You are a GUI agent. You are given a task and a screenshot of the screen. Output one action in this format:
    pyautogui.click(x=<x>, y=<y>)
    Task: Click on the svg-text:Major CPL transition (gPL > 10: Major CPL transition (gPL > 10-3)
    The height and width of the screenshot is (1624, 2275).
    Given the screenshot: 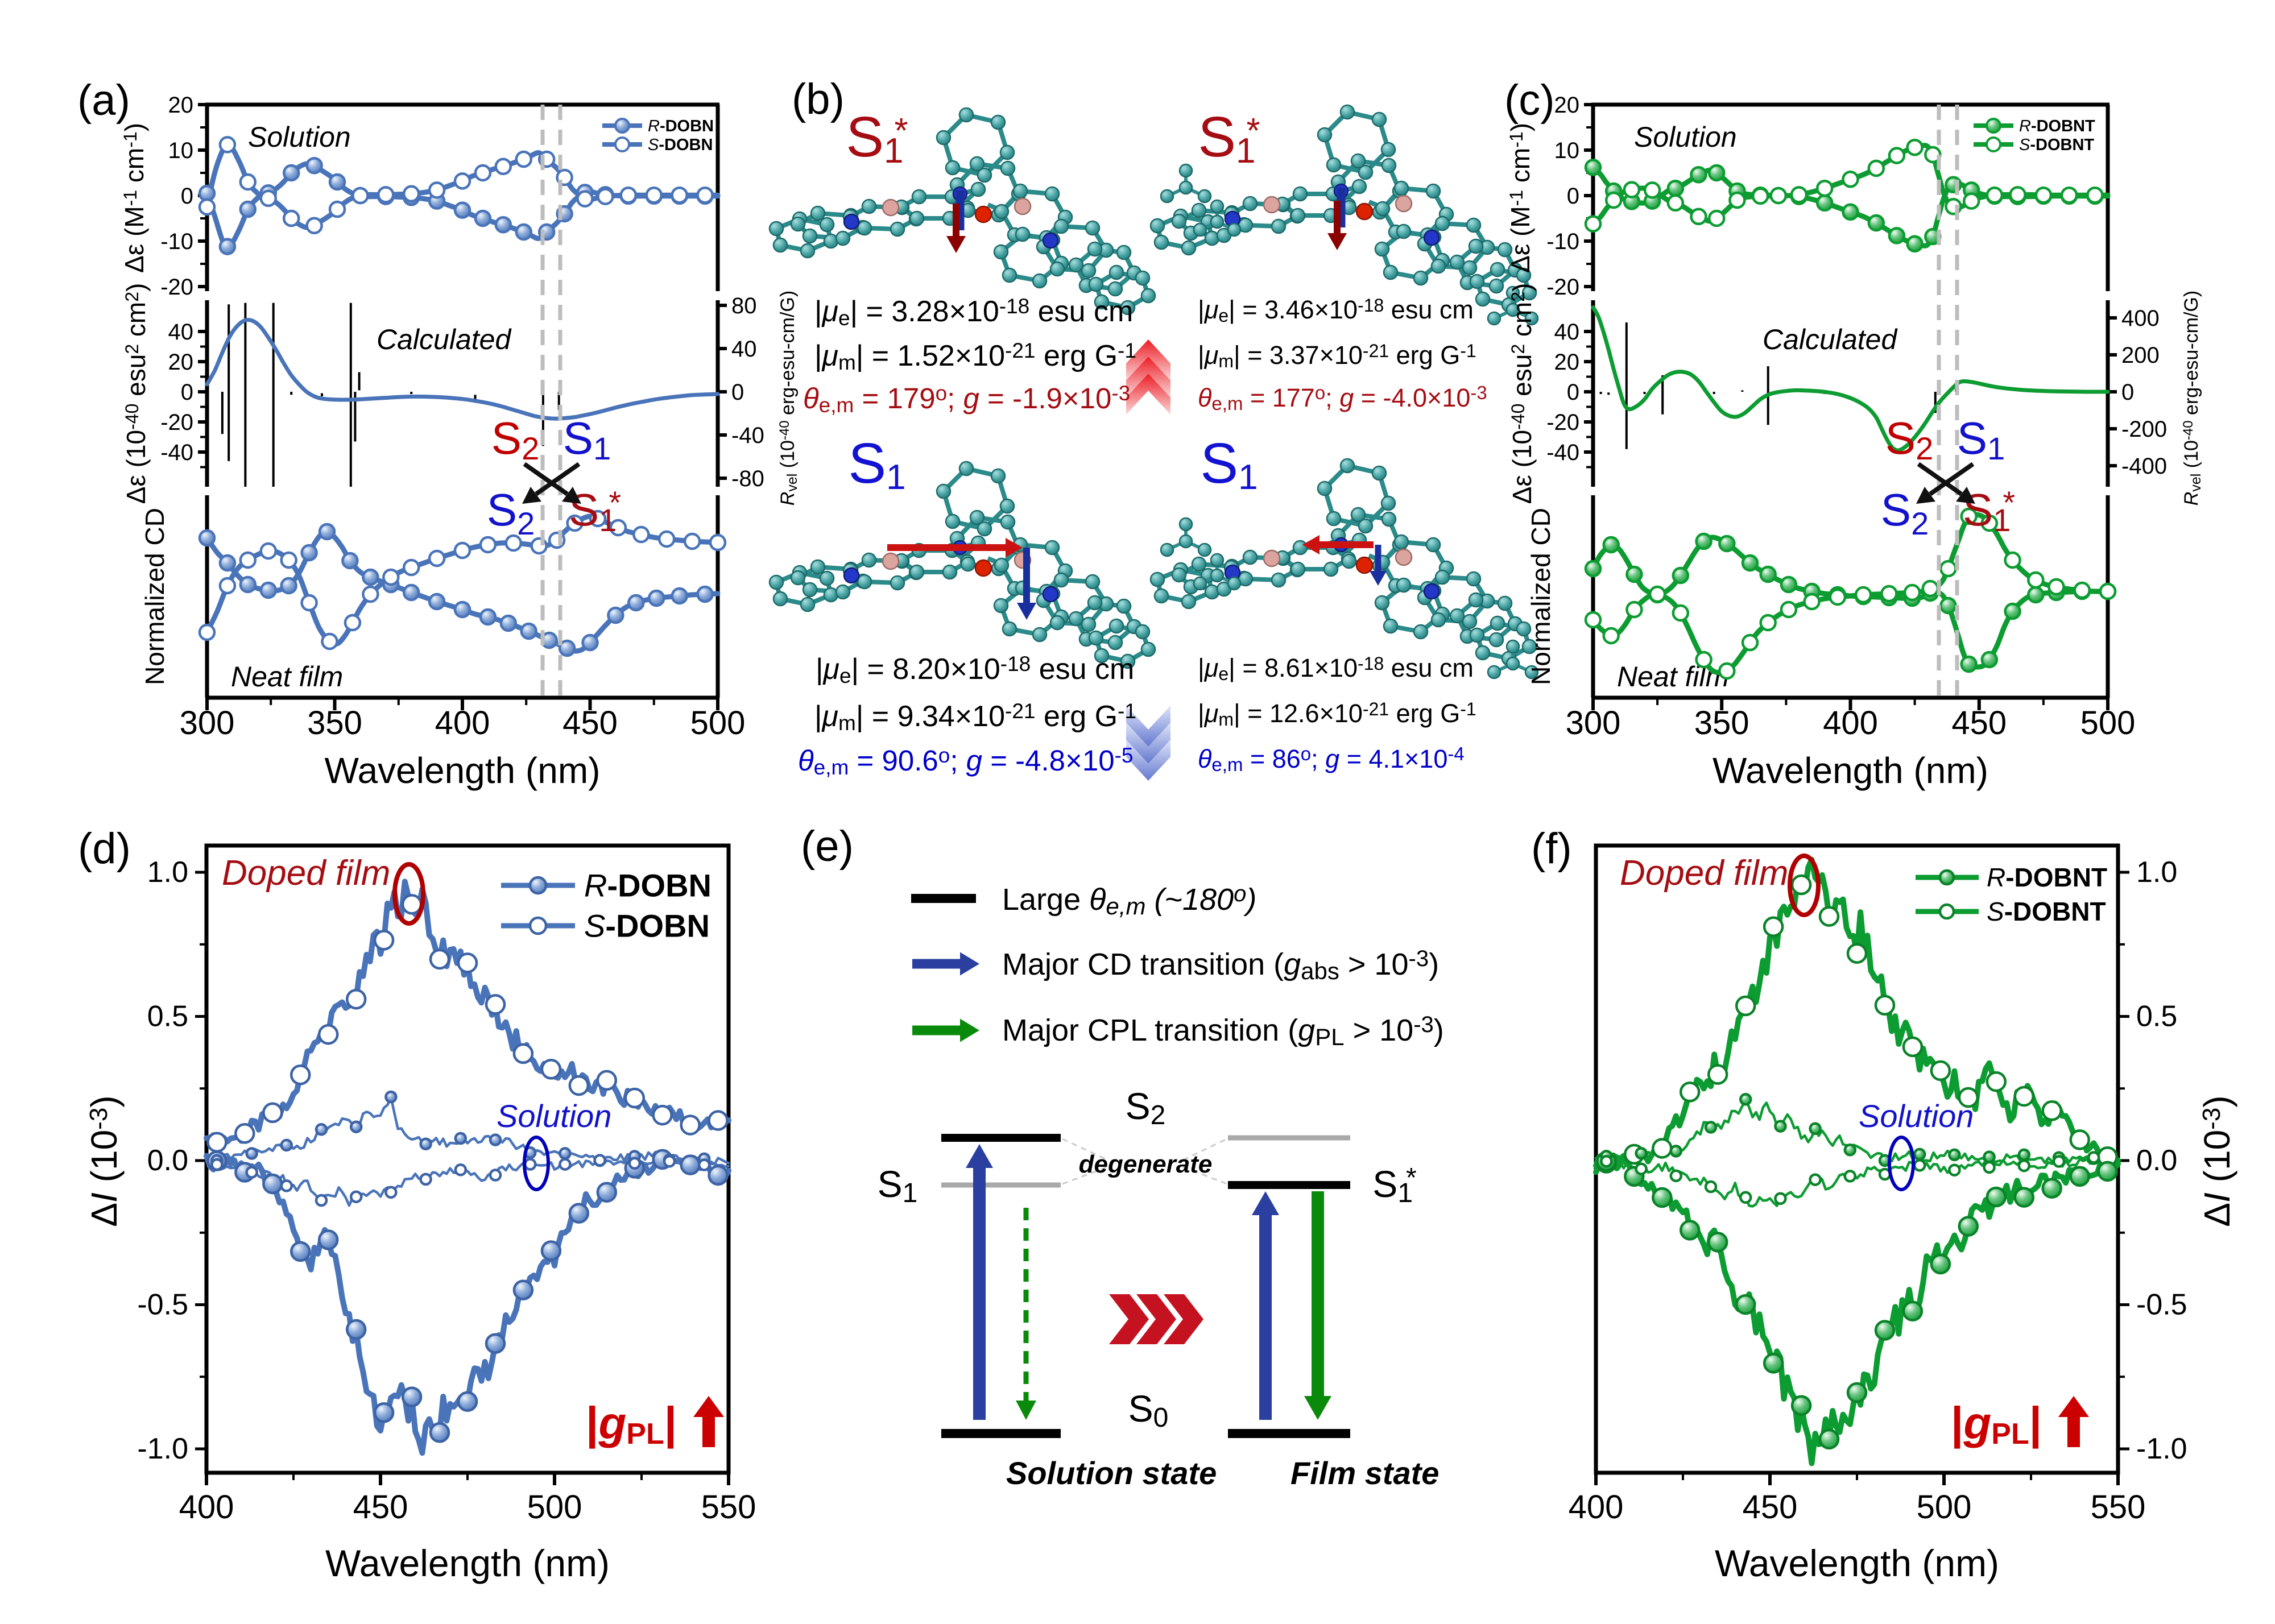 What is the action you would take?
    pyautogui.click(x=1223, y=1031)
    